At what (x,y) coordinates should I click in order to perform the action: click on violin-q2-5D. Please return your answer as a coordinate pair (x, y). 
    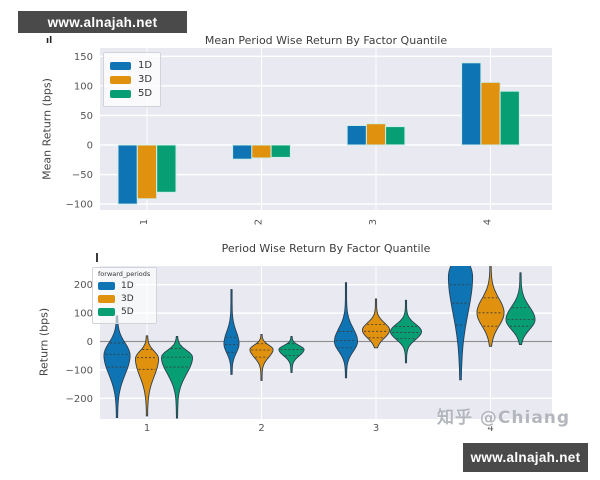
    Looking at the image, I should click on (291, 354).